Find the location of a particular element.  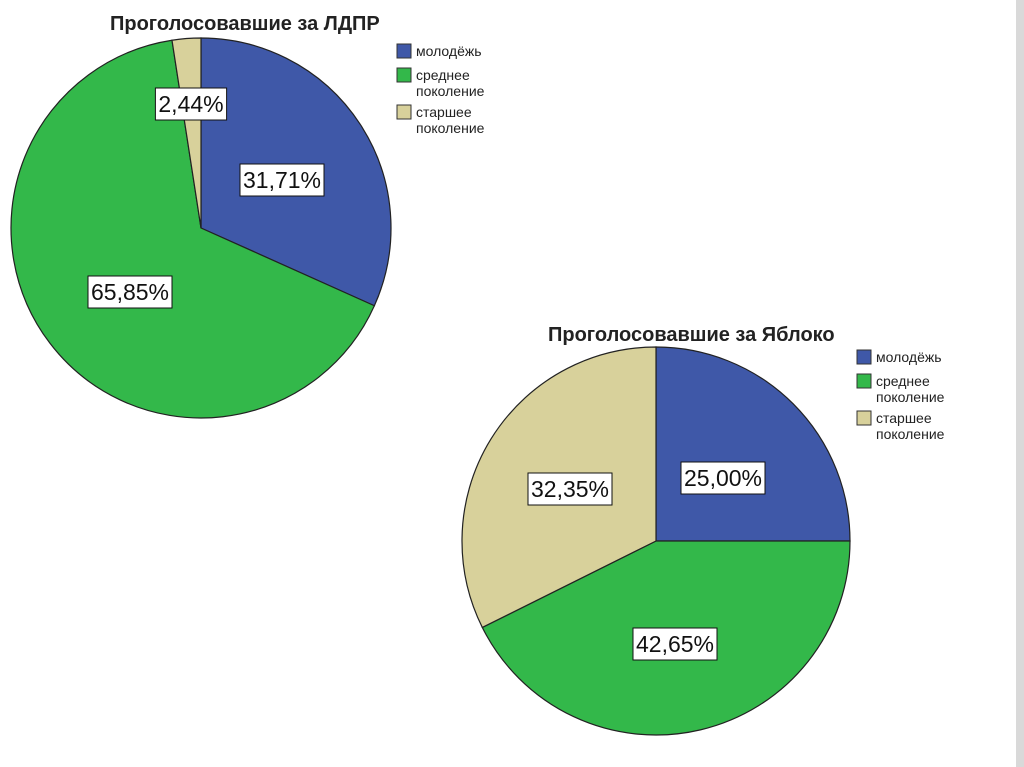

data-label: 31,71% is located at coordinates (282, 180).